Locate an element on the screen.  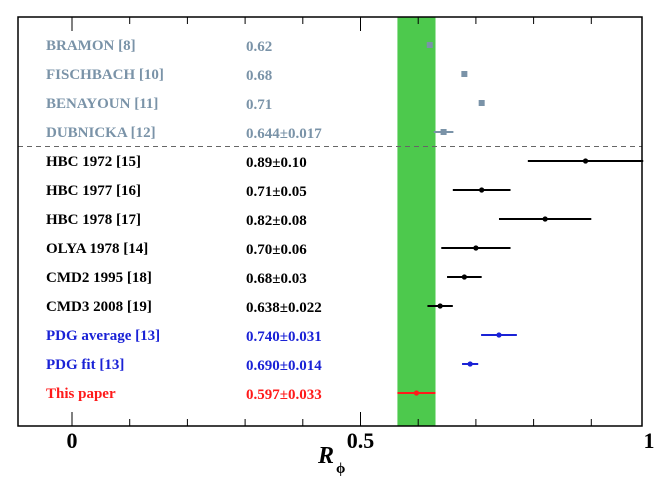
data-row: HBC 1972 [15] 0.89±0.10 is located at coordinates (345, 162).